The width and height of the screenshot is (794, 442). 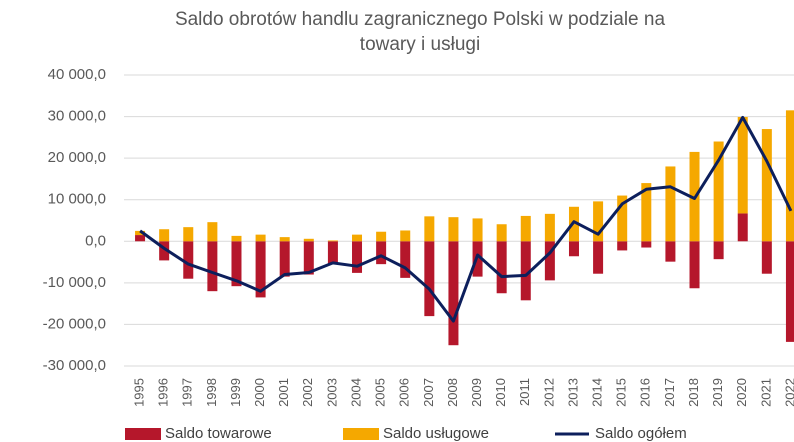 I want to click on x-tick-label: 2021, so click(x=765, y=392).